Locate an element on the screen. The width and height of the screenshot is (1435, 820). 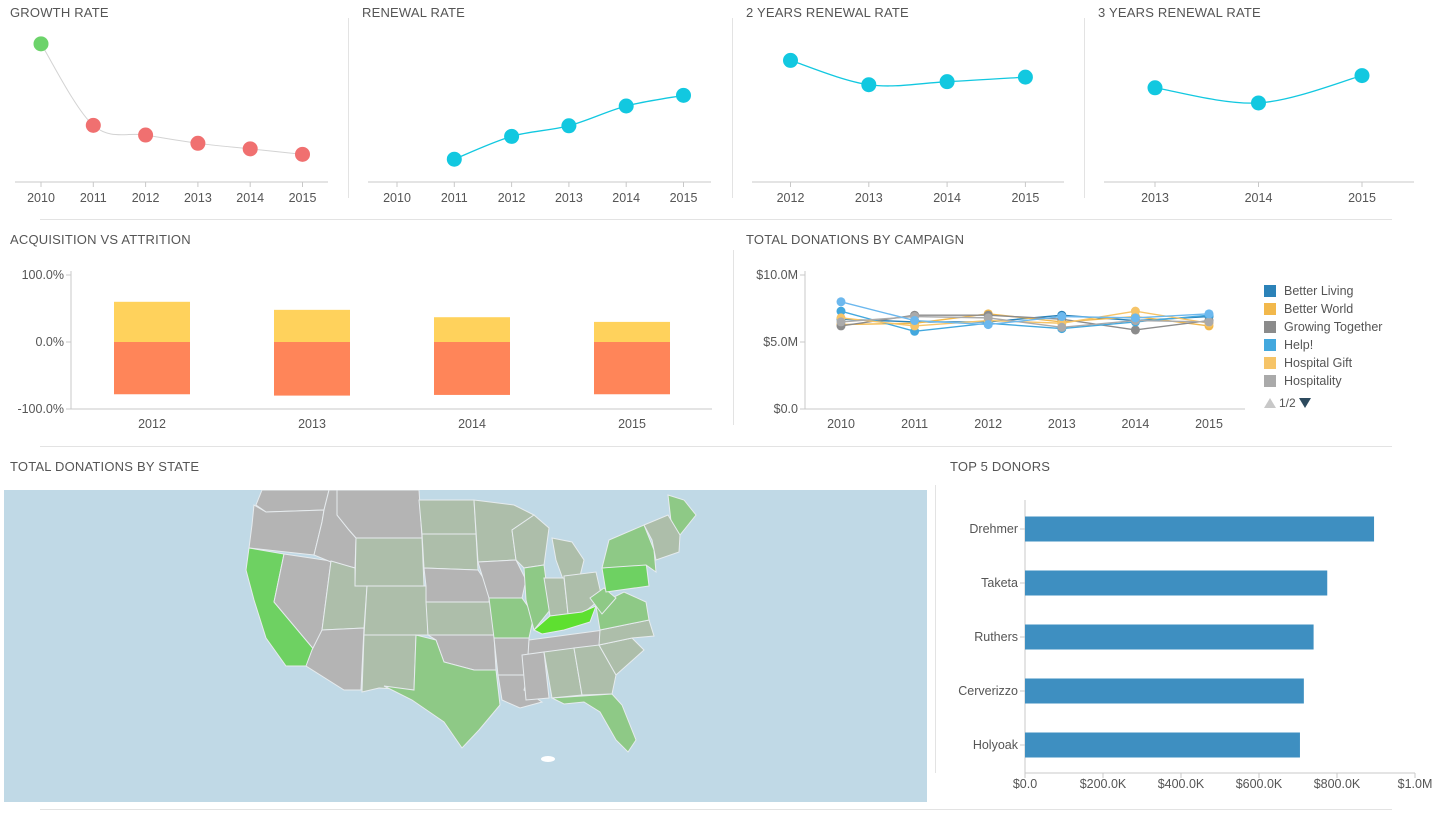
campaign-donations-title: TOTAL DONATIONS BY CAMPAIGN is located at coordinates (855, 239).